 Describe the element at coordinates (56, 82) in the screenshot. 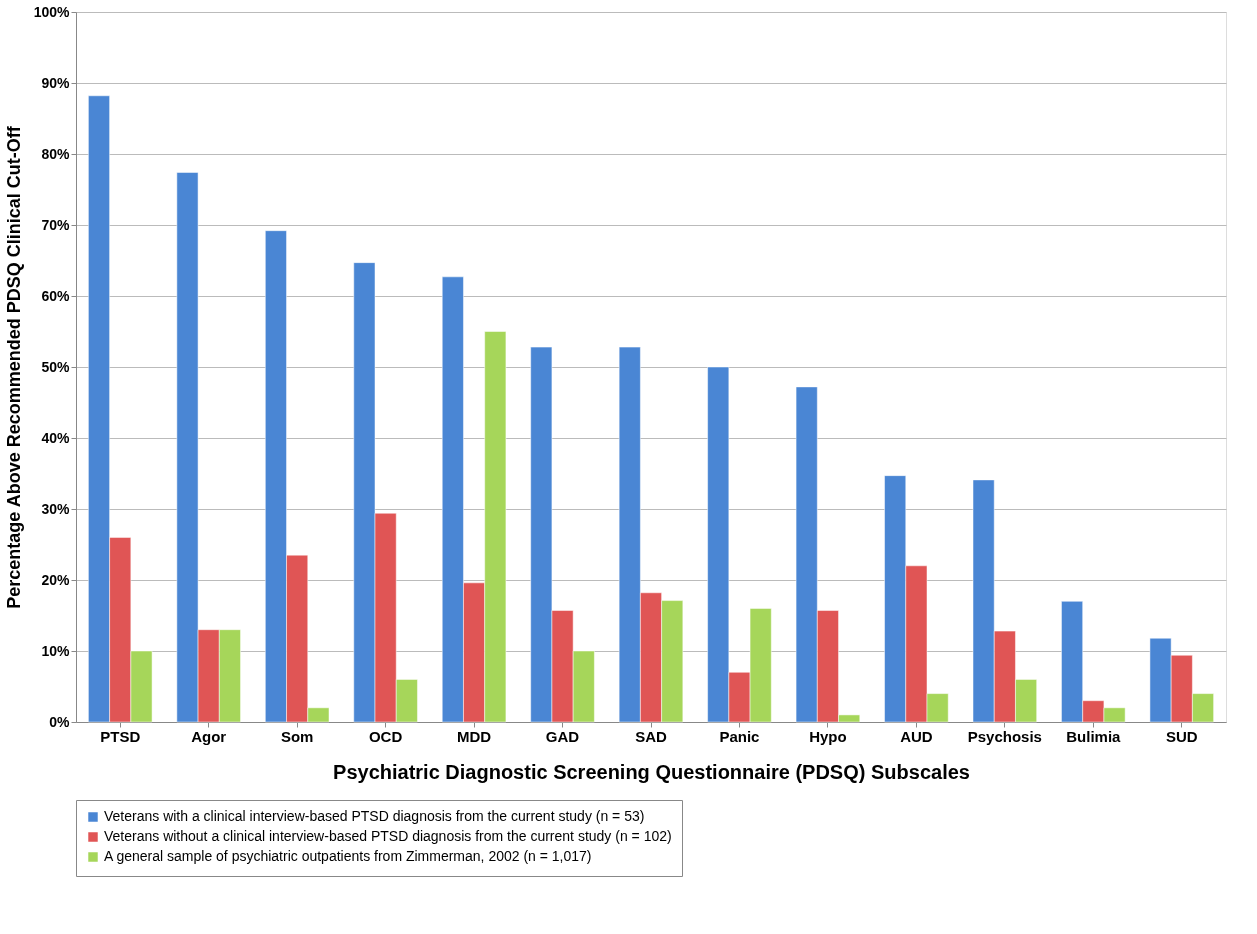

I see `y-tick-label: 90%` at that location.